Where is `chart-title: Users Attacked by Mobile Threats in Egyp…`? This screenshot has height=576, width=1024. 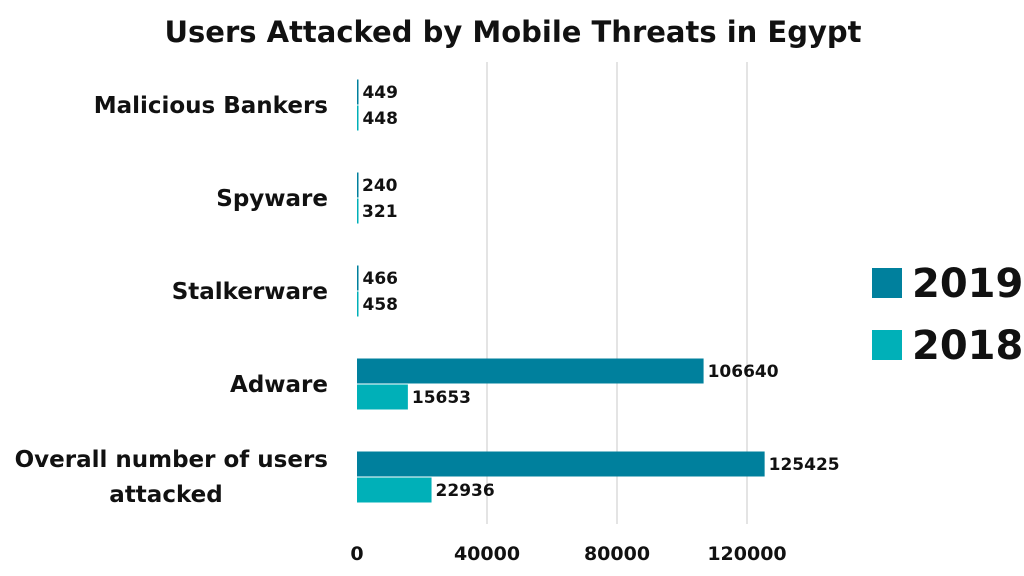 chart-title: Users Attacked by Mobile Threats in Egyp… is located at coordinates (512, 32).